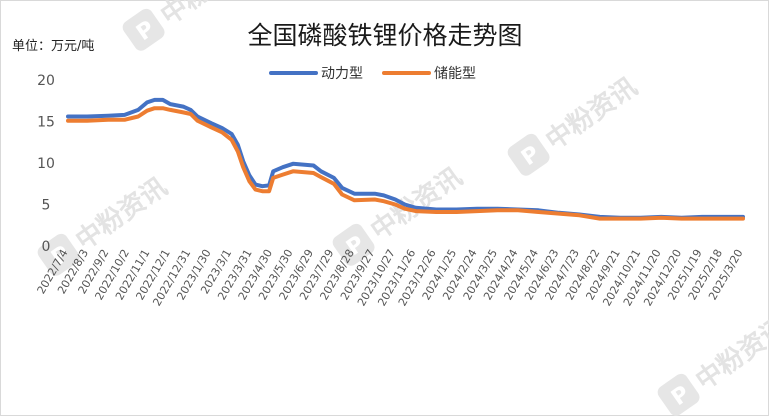 This screenshot has width=769, height=416. Describe the element at coordinates (46, 206) in the screenshot. I see `y-tick-label: 5` at that location.